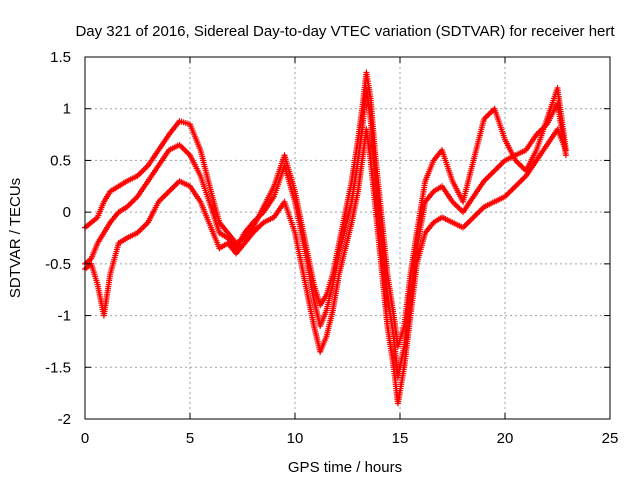 The image size is (640, 480). Describe the element at coordinates (64, 316) in the screenshot. I see `y-tick-label: -1` at that location.